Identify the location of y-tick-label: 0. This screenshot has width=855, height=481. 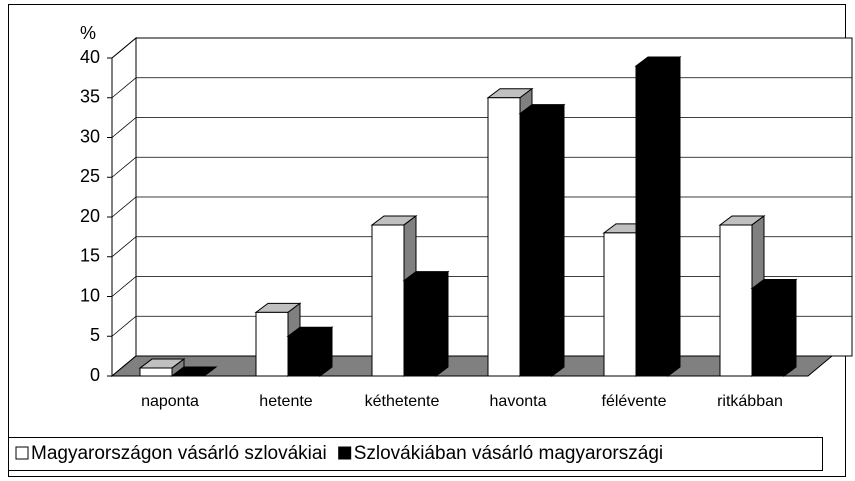
(95, 375).